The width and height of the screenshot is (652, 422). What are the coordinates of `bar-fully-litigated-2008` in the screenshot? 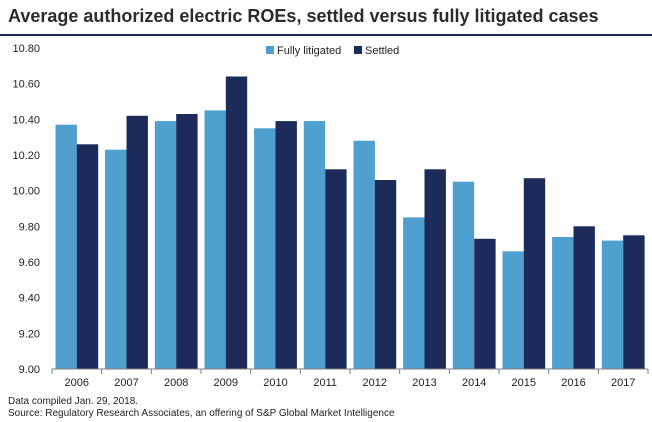 It's located at (165, 245).